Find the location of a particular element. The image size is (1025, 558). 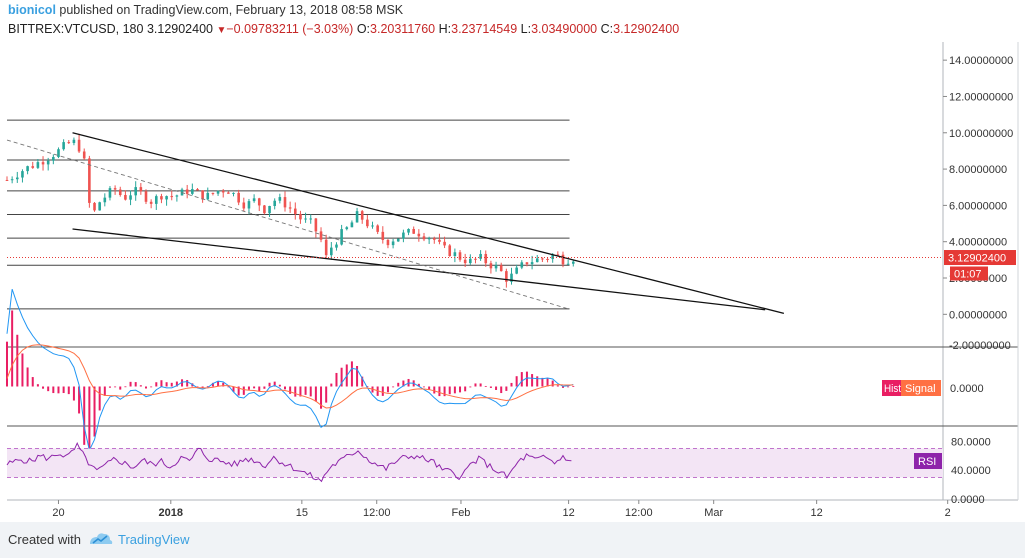

time-tick-label: 12 is located at coordinates (568, 513).